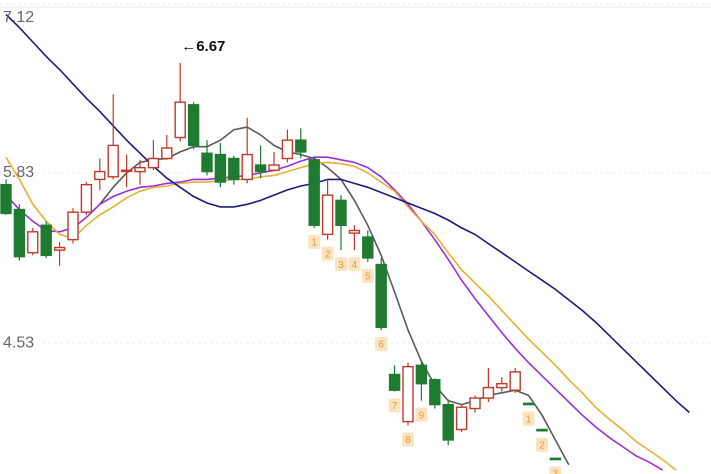 This screenshot has height=474, width=711. I want to click on tag-label: 9, so click(422, 415).